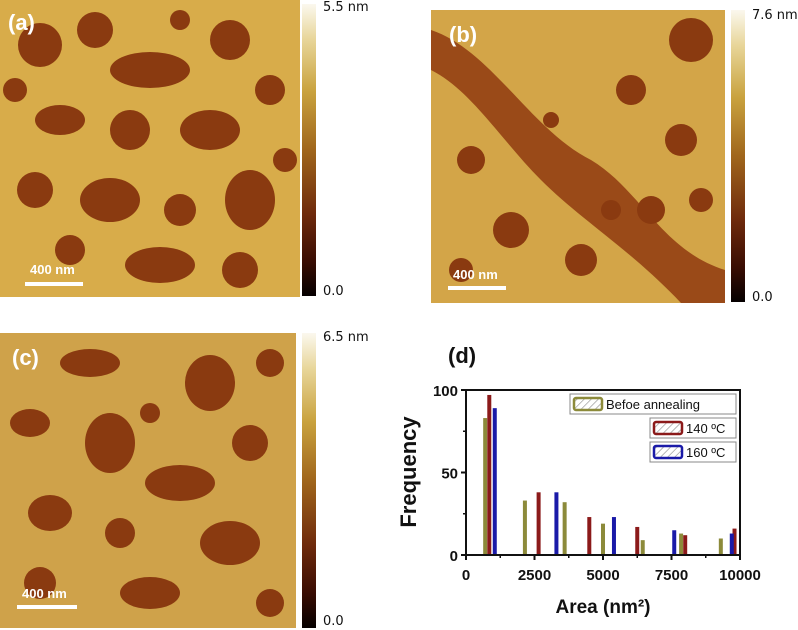 Image resolution: width=798 pixels, height=630 pixels. What do you see at coordinates (475, 274) in the screenshot?
I see `scale-bar-label-b: 400 nm` at bounding box center [475, 274].